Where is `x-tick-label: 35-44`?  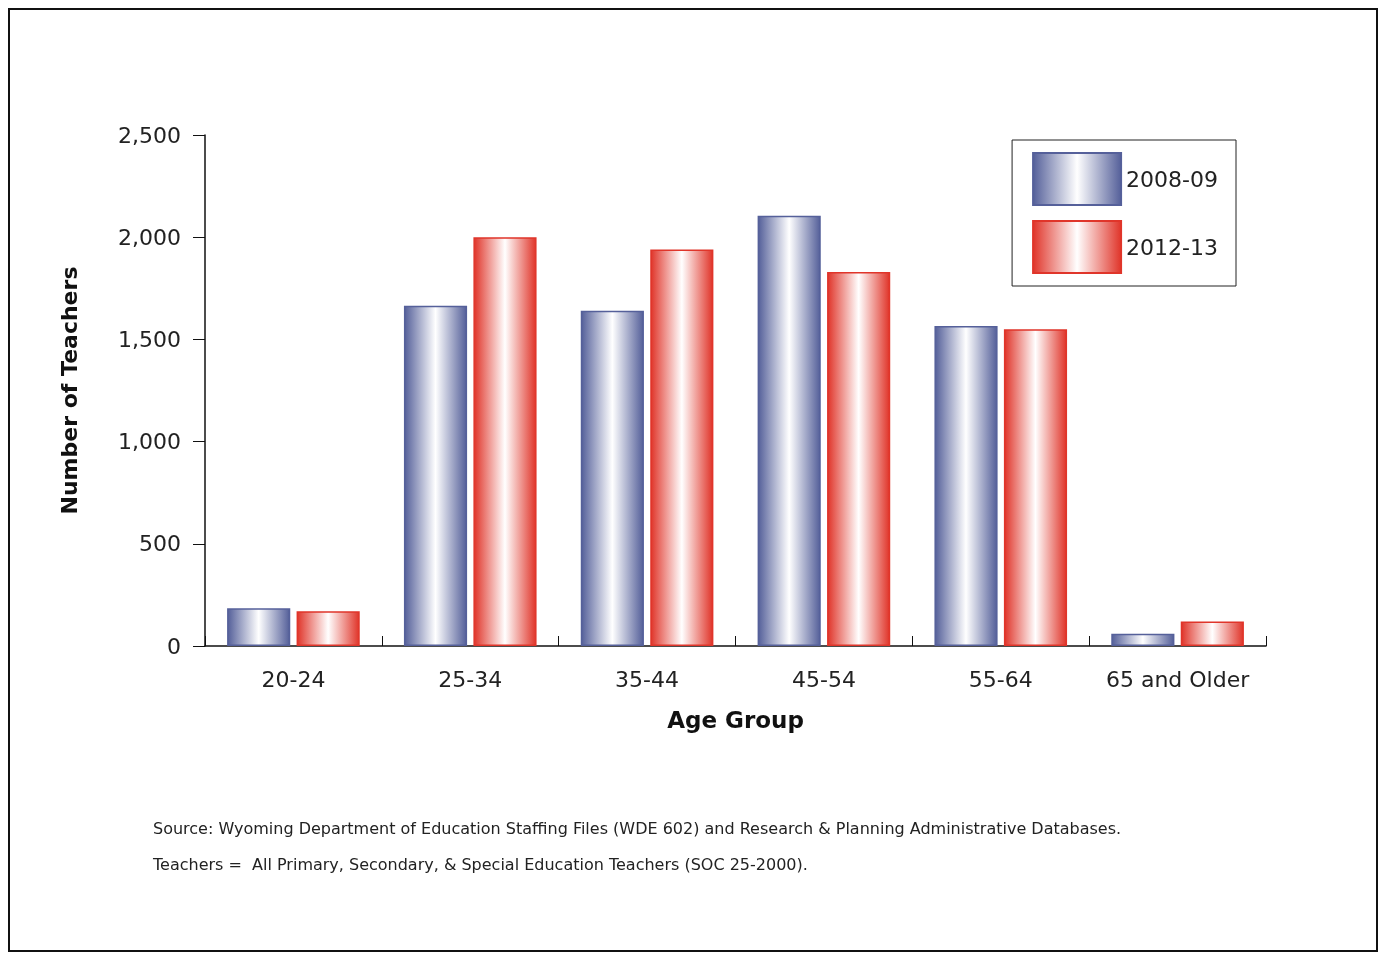 x-tick-label: 35-44 is located at coordinates (647, 679).